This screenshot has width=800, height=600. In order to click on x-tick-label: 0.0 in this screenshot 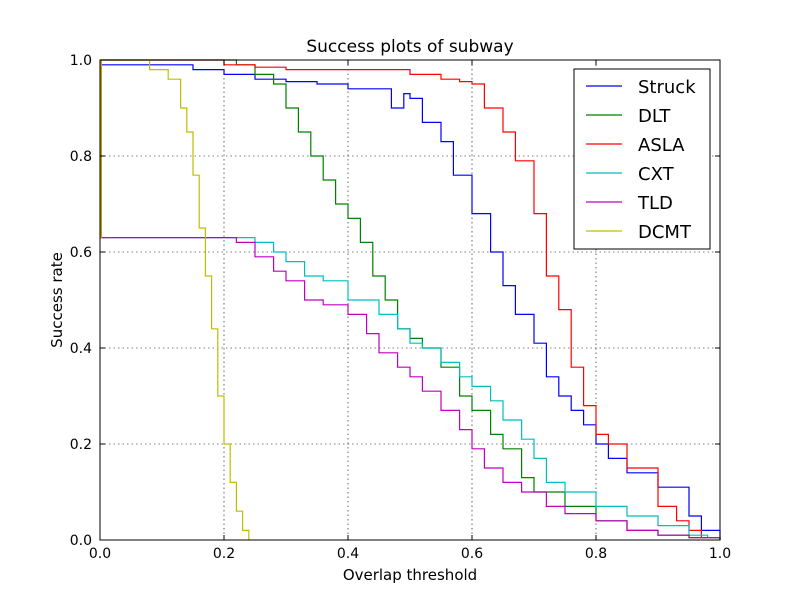, I will do `click(100, 554)`.